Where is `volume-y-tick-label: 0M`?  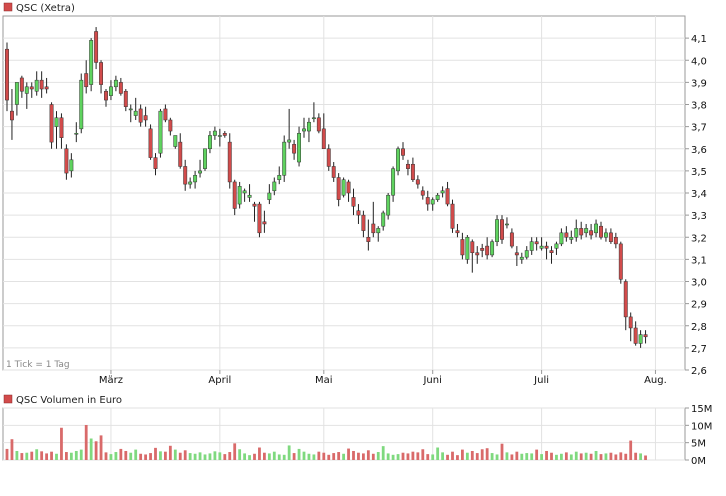 volume-y-tick-label: 0M is located at coordinates (698, 461).